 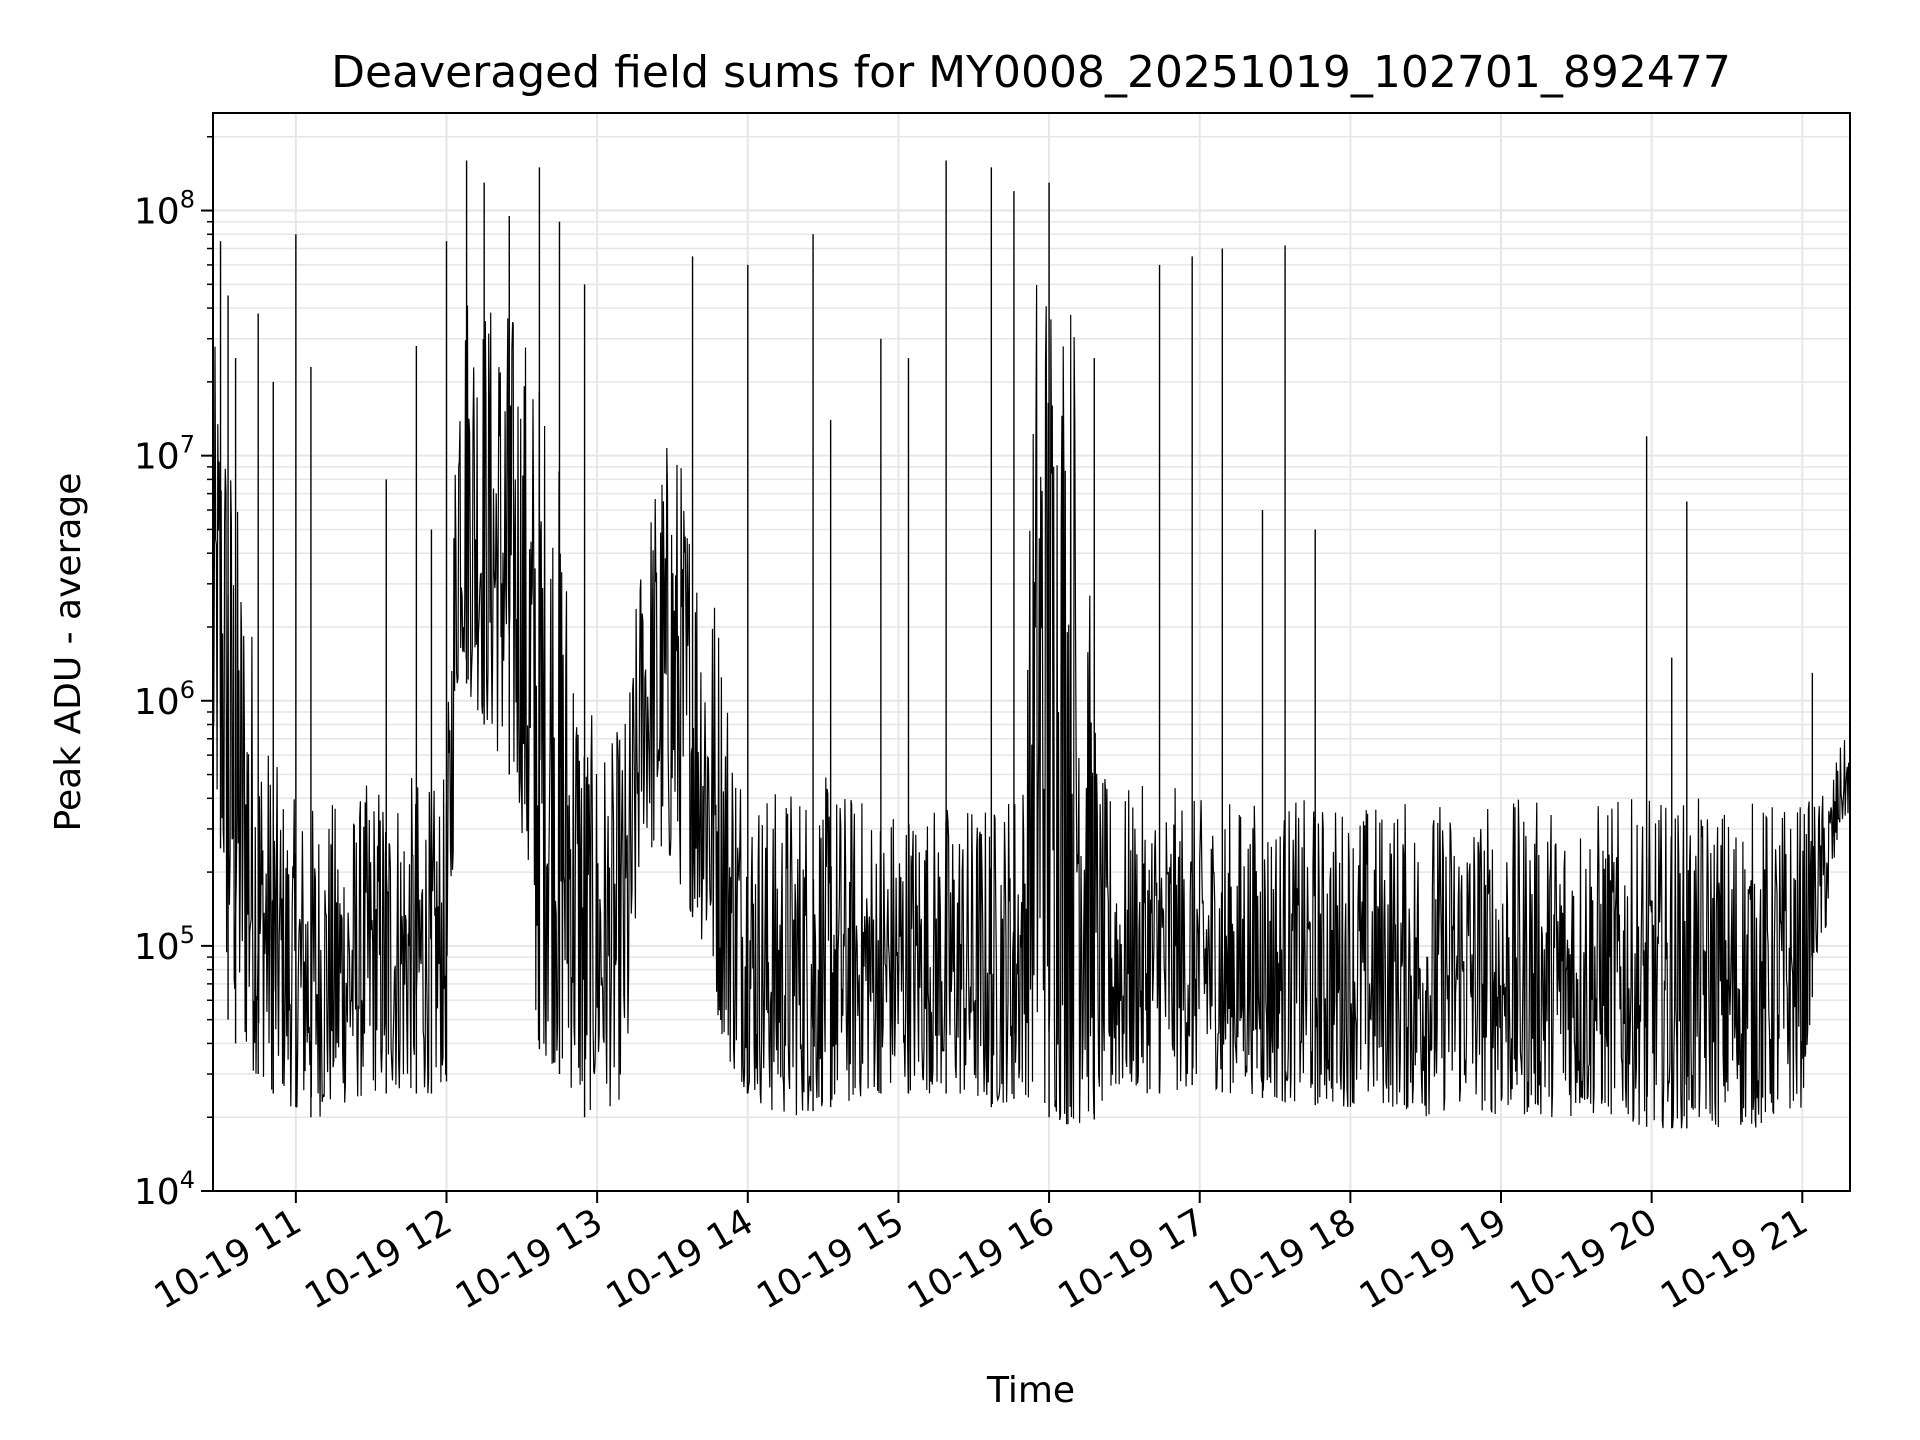 What do you see at coordinates (68, 652) in the screenshot?
I see `y-axis-label: Peak ADU - average` at bounding box center [68, 652].